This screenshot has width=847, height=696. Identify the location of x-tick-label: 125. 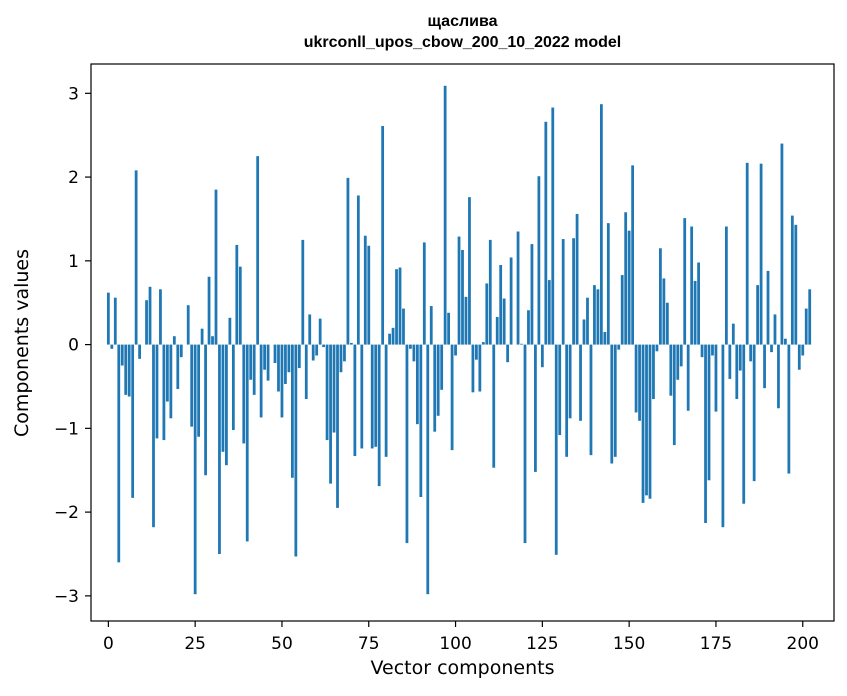
(542, 644).